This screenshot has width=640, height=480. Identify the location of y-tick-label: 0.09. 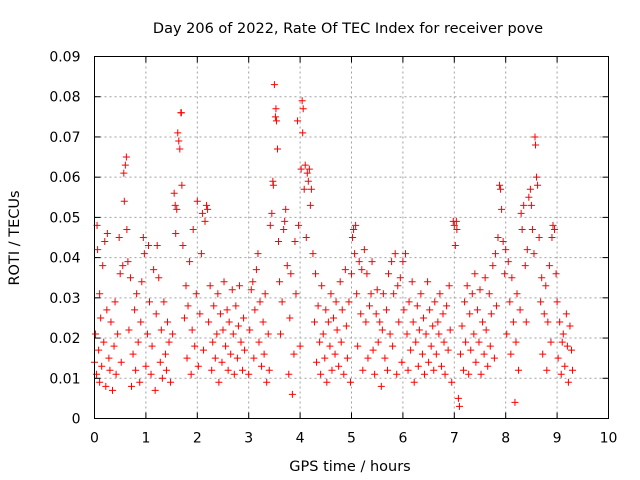
(64, 58).